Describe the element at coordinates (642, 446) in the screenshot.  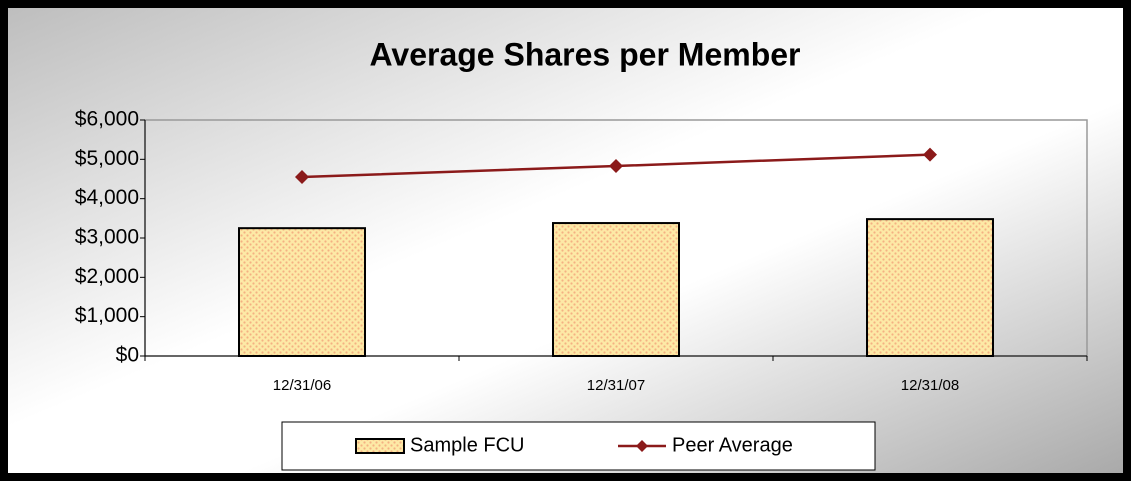
I see `legend-marker` at that location.